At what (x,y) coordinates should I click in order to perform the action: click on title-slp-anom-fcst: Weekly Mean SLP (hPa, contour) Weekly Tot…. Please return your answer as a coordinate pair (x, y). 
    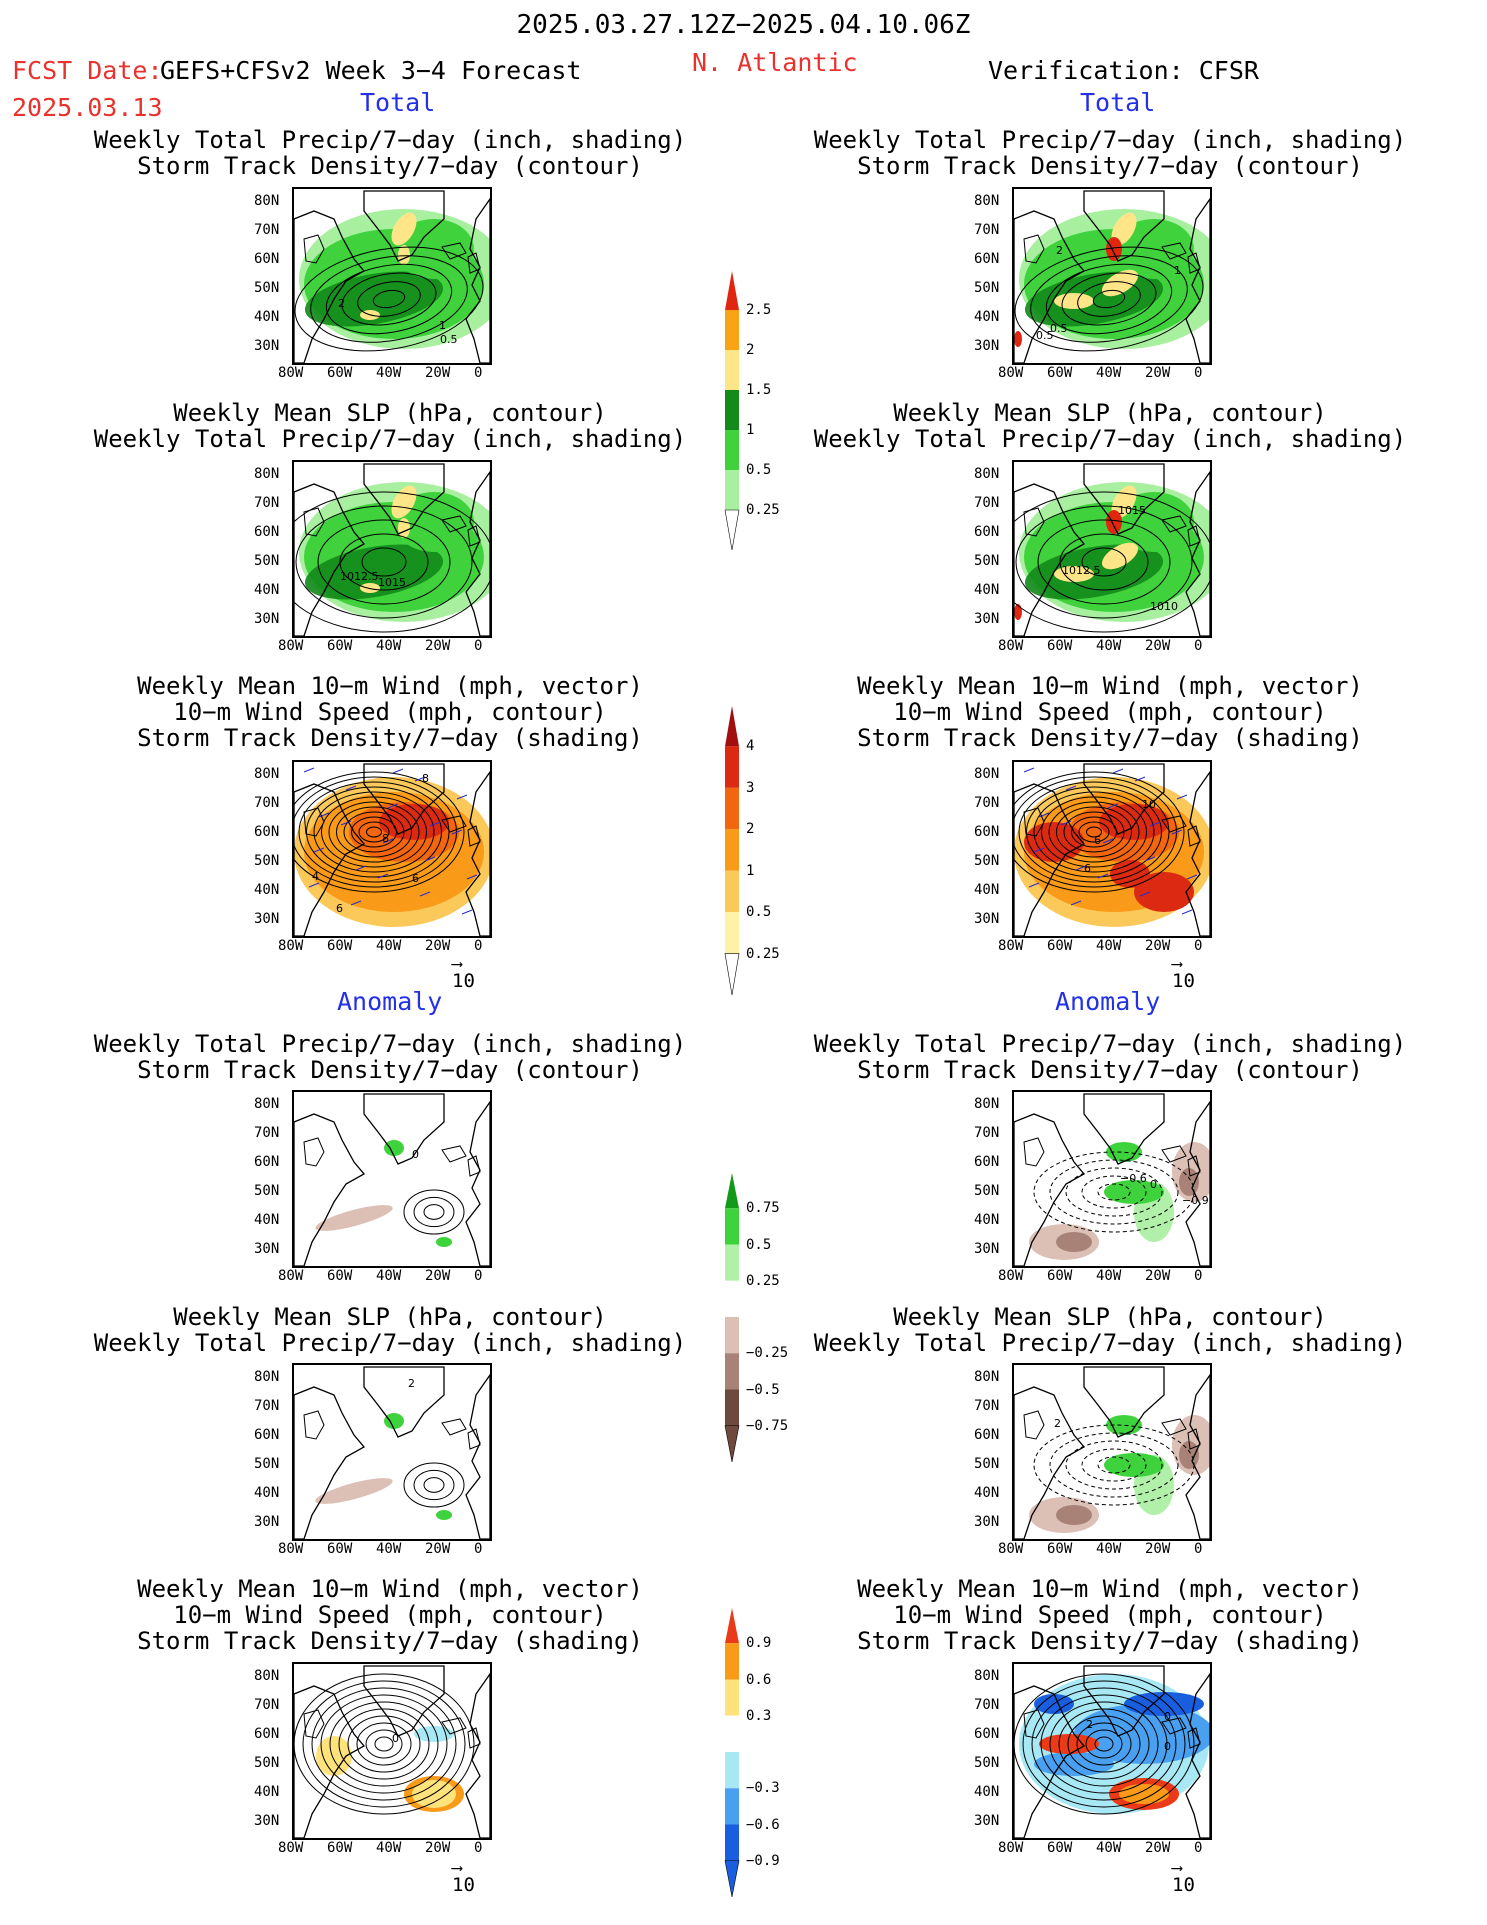
    Looking at the image, I should click on (390, 1330).